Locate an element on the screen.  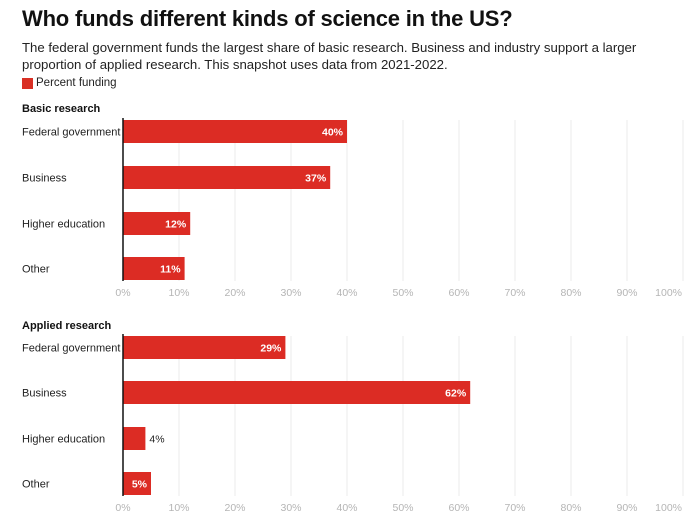
section-title: Applied research is located at coordinates (67, 326).